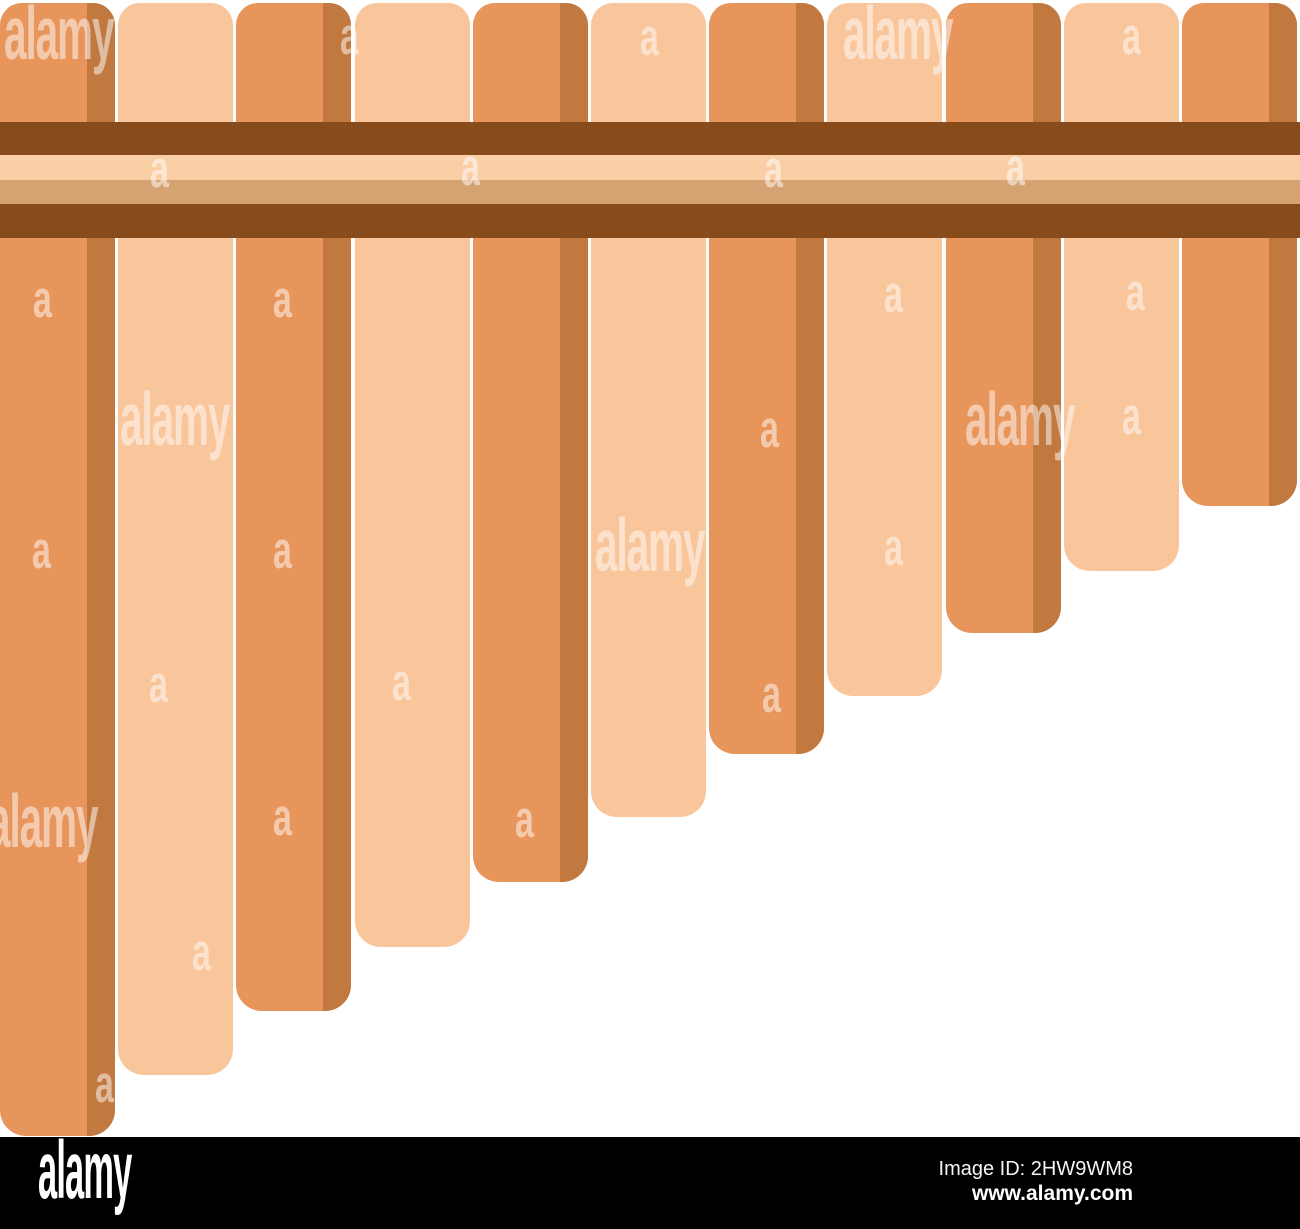 The height and width of the screenshot is (1229, 1300). Describe the element at coordinates (1035, 1169) in the screenshot. I see `image-id-text: Image ID: 2HW9WM8` at that location.